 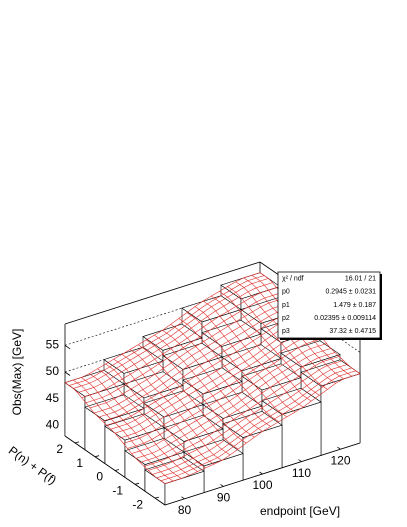 What do you see at coordinates (352, 331) in the screenshot?
I see `stats-value: 37.32 ± 0.4715` at bounding box center [352, 331].